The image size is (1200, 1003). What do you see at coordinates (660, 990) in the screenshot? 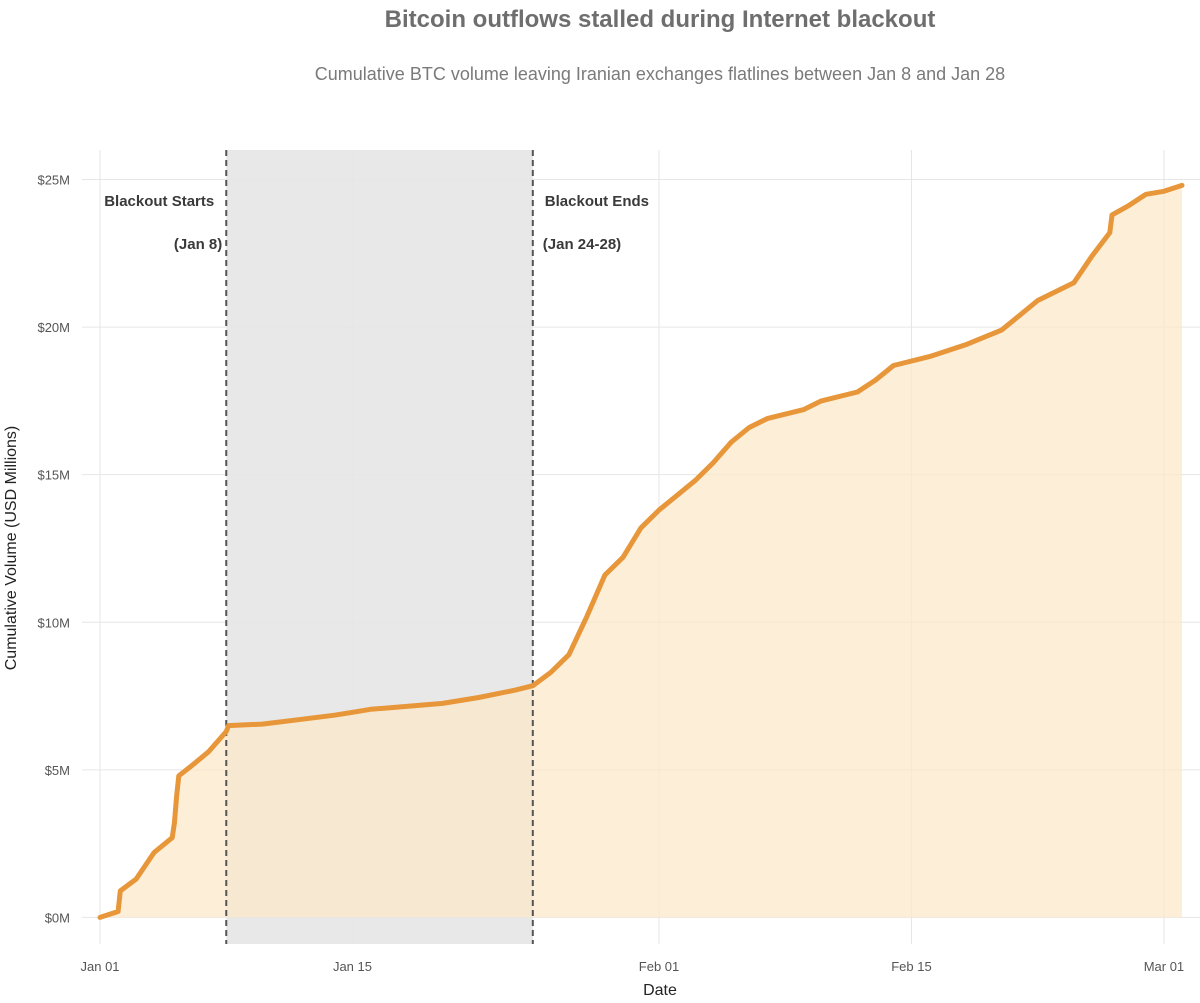
I see `x-axis-title: Date` at bounding box center [660, 990].